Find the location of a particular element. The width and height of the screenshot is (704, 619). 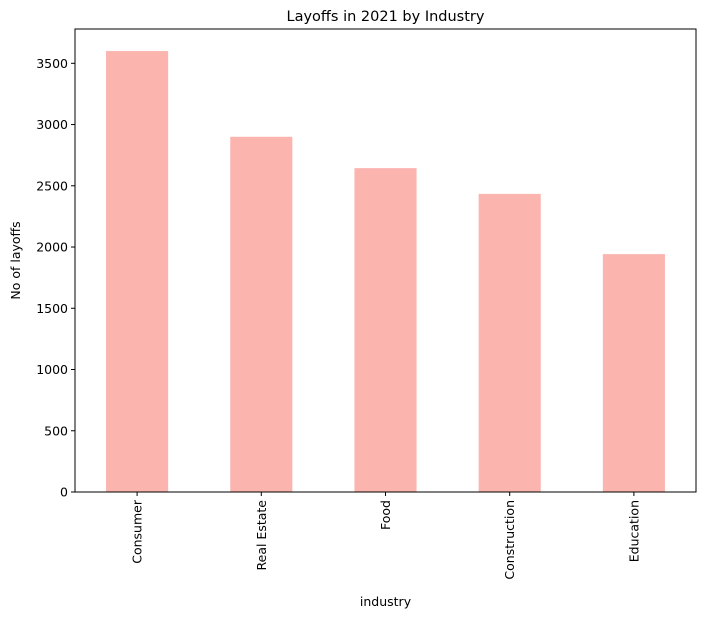

y-tick-label: 3500 is located at coordinates (52, 63).